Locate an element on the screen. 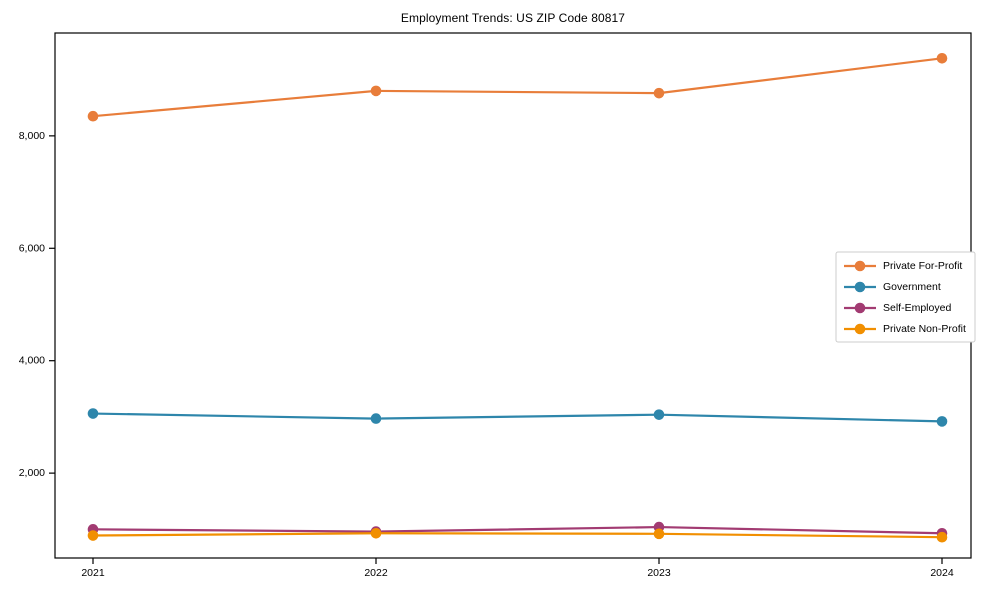 Image resolution: width=1000 pixels, height=600 pixels. x-tick-label: 2023 is located at coordinates (659, 573).